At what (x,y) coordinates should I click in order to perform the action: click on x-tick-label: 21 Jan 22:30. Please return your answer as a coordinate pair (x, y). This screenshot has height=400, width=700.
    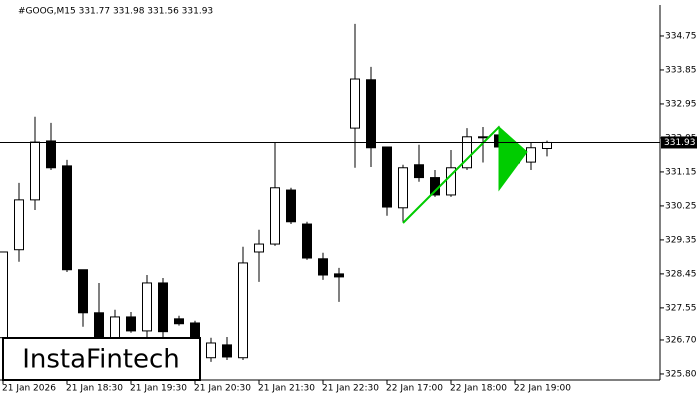
    Looking at the image, I should click on (350, 389).